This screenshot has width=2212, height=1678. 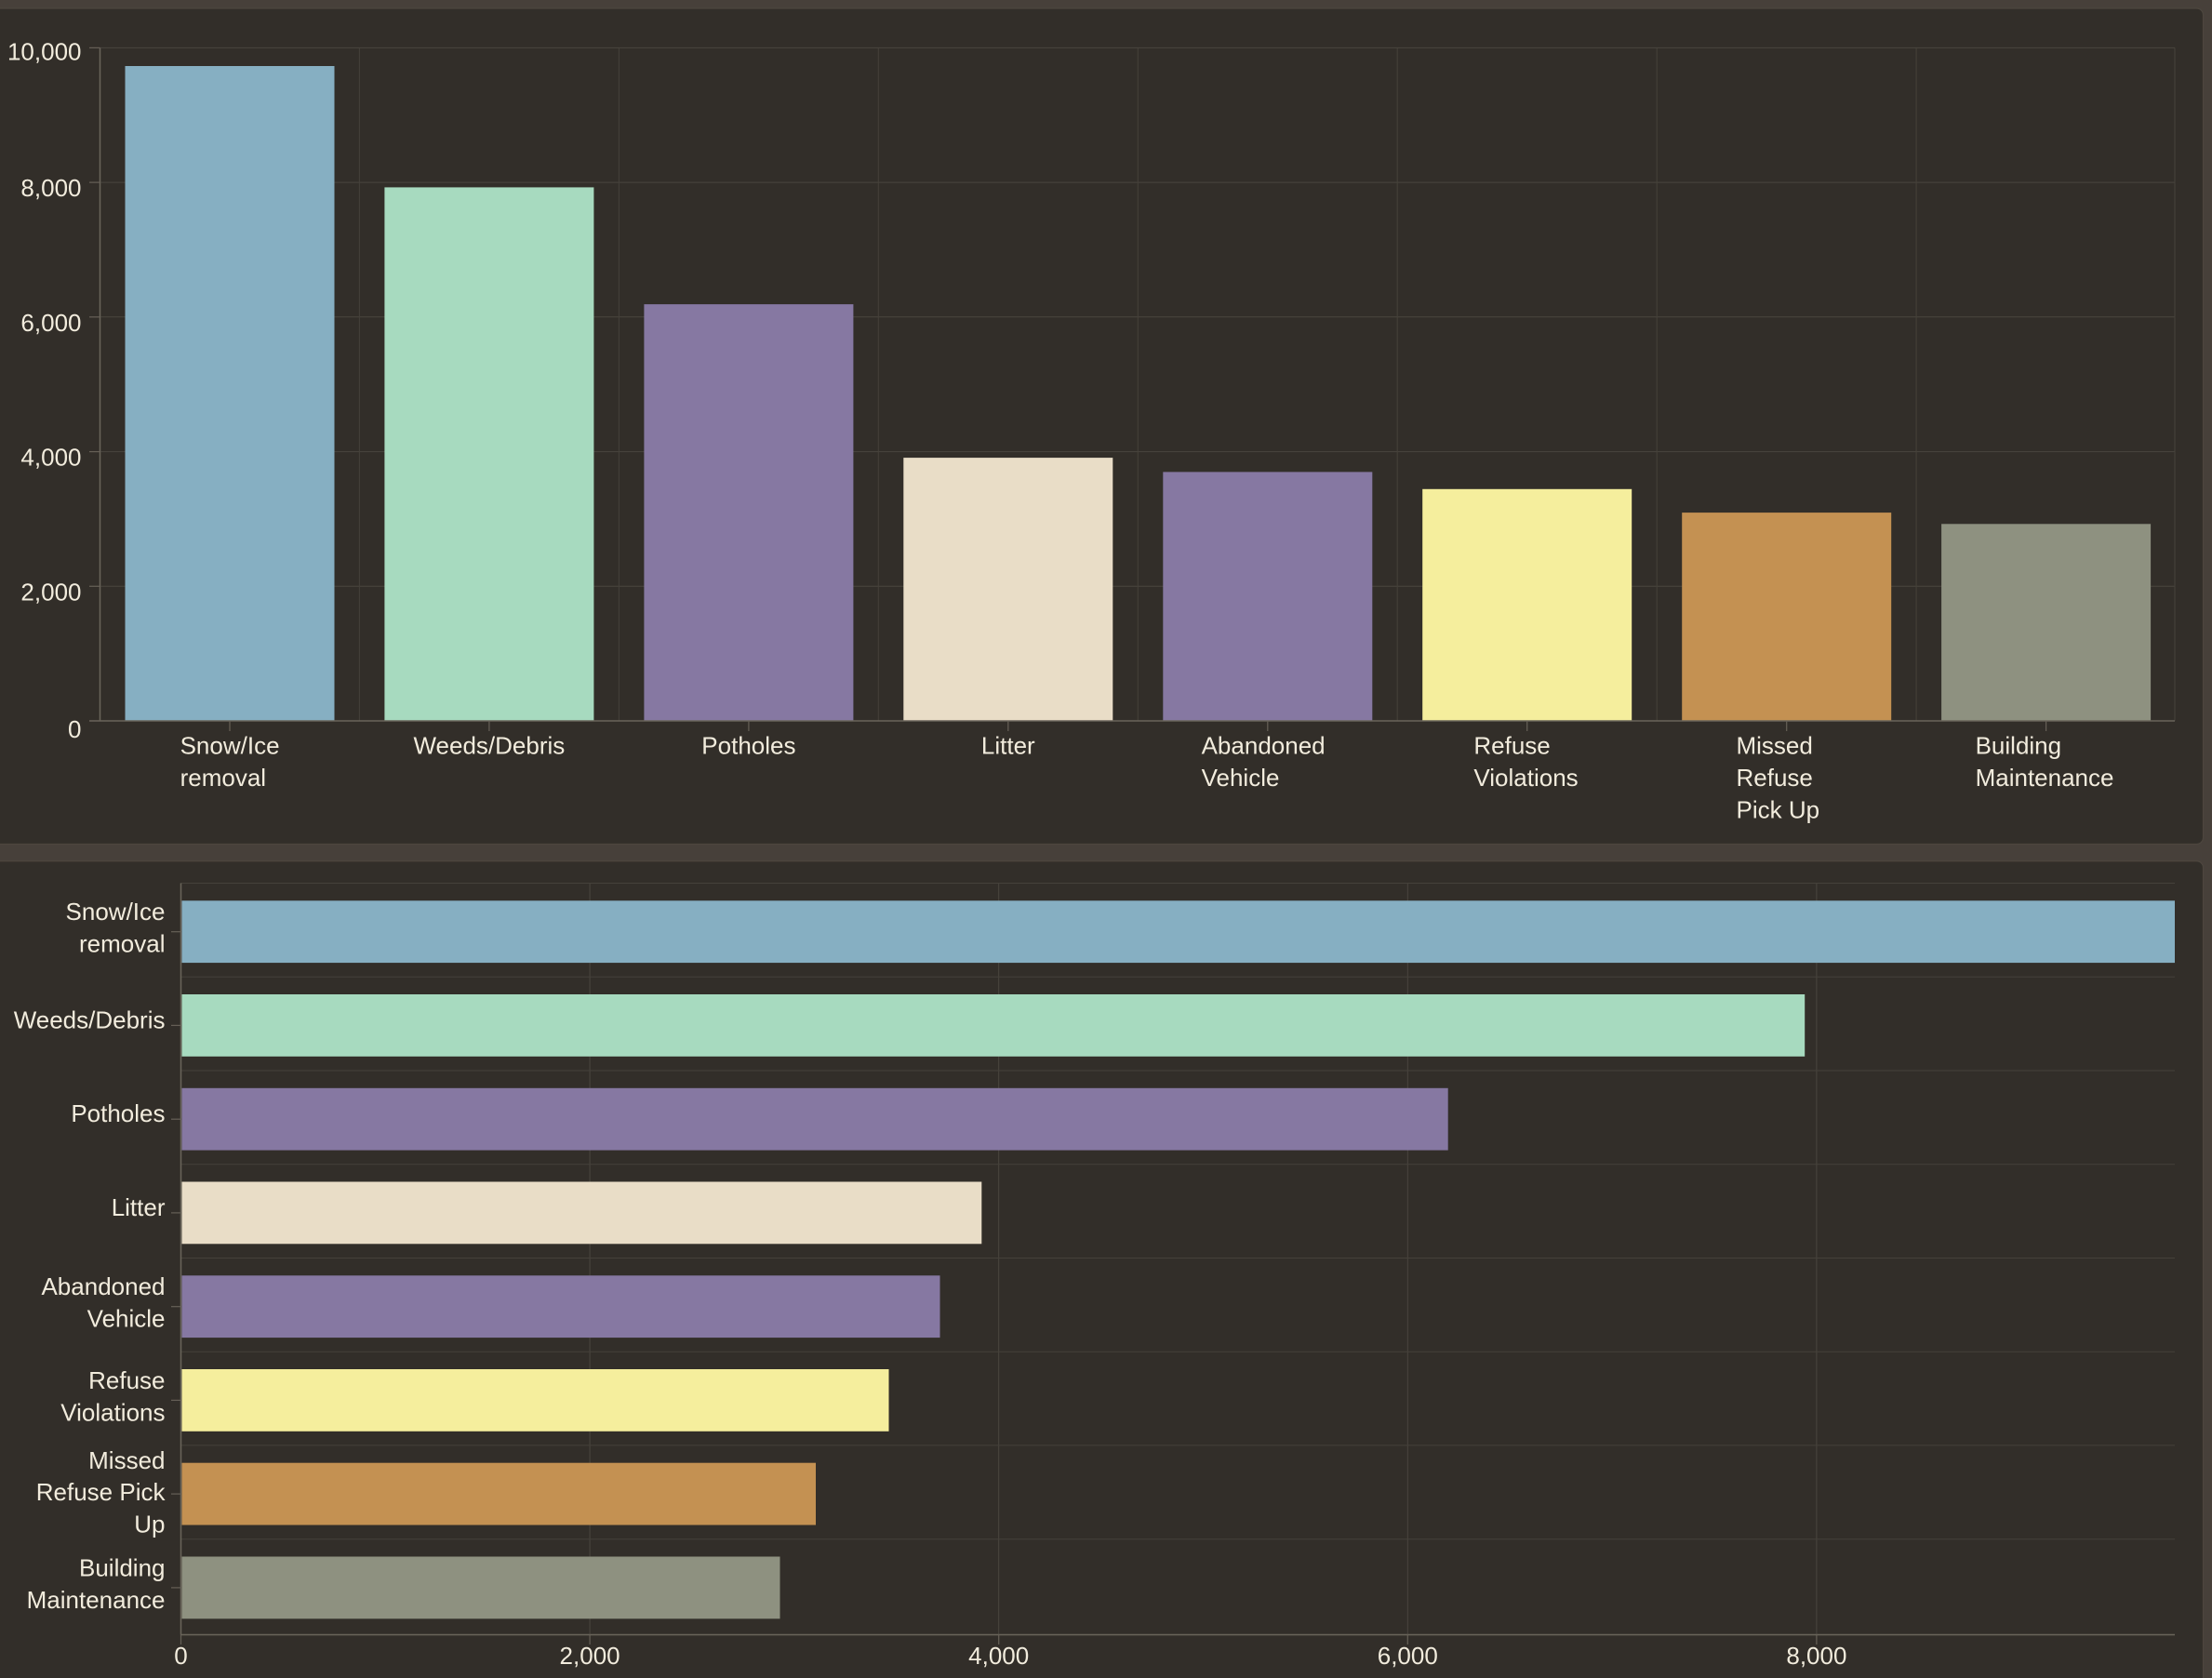 I want to click on svg-text: Pick Up, so click(x=1778, y=810).